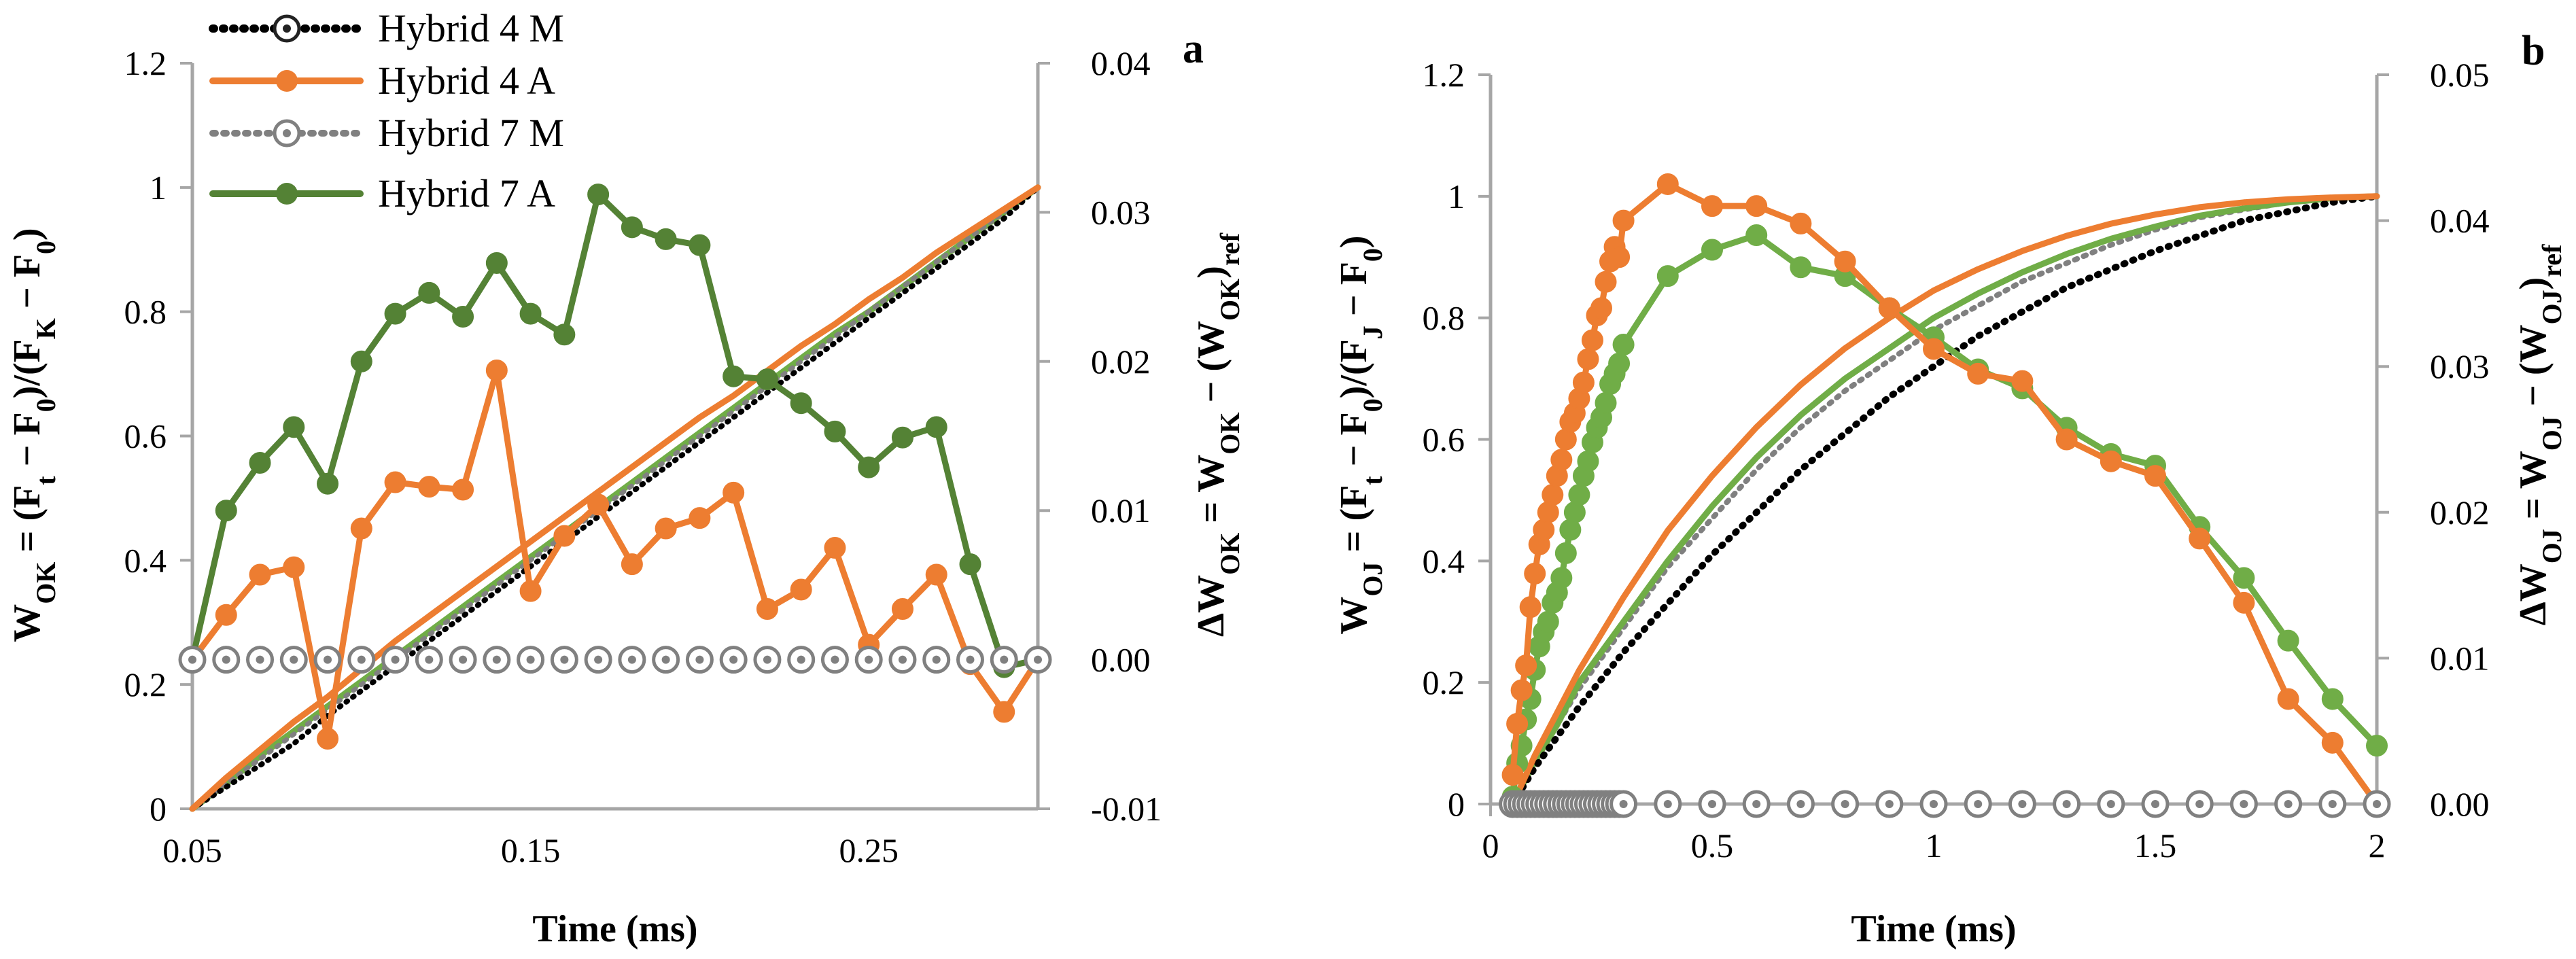  What do you see at coordinates (27, 523) in the screenshot?
I see `y-axis-title-left-part: = (F` at bounding box center [27, 523].